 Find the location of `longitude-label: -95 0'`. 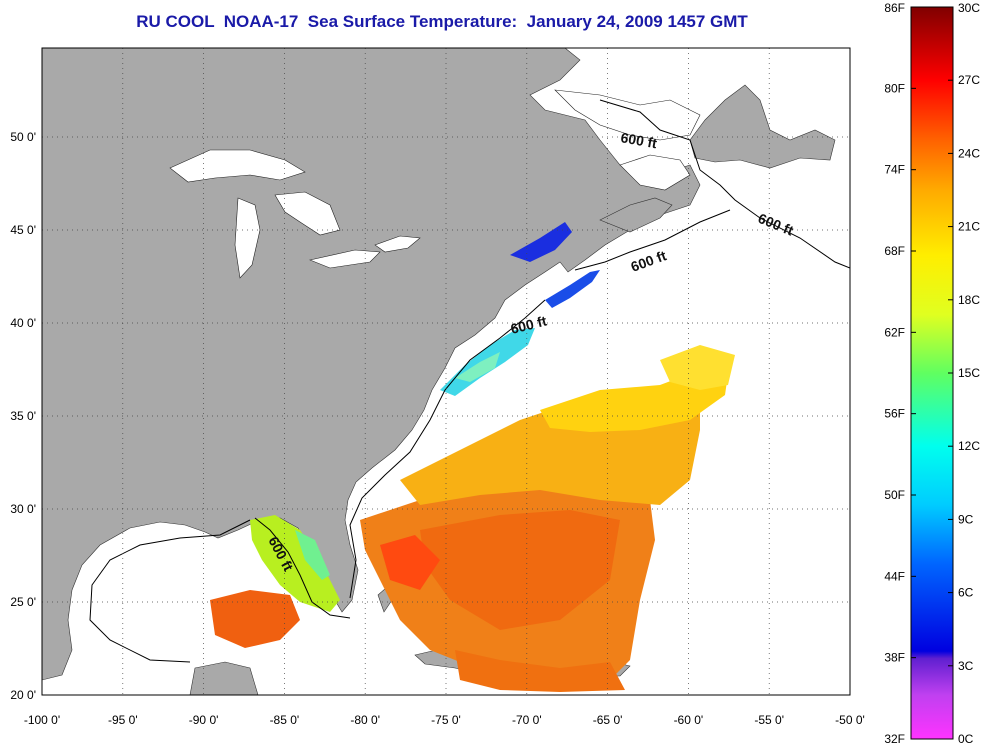

longitude-label: -95 0' is located at coordinates (123, 720).